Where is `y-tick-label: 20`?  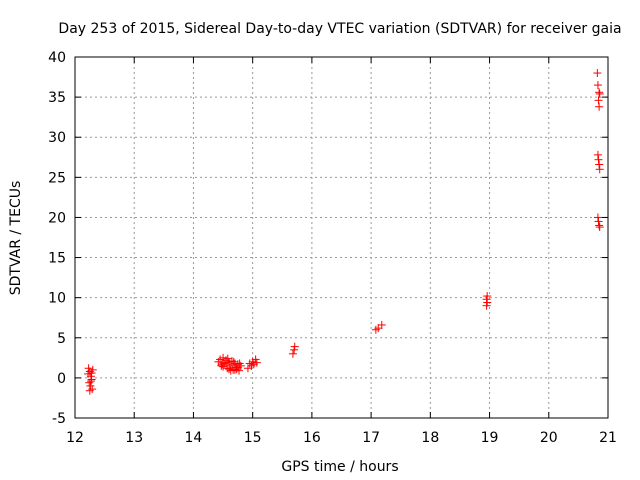
y-tick-label: 20 is located at coordinates (57, 218).